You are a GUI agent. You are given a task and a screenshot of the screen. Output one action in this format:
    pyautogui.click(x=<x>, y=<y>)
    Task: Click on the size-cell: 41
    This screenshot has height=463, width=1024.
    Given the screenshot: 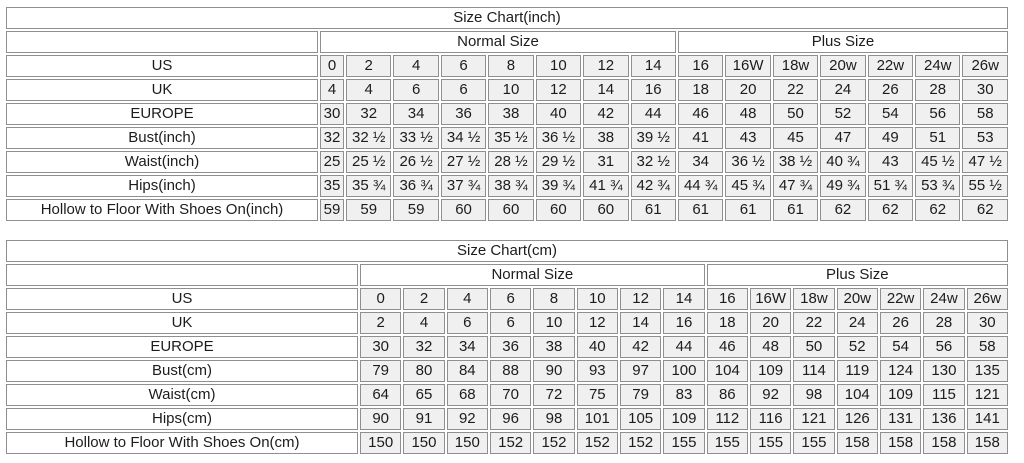 What is the action you would take?
    pyautogui.click(x=700, y=138)
    